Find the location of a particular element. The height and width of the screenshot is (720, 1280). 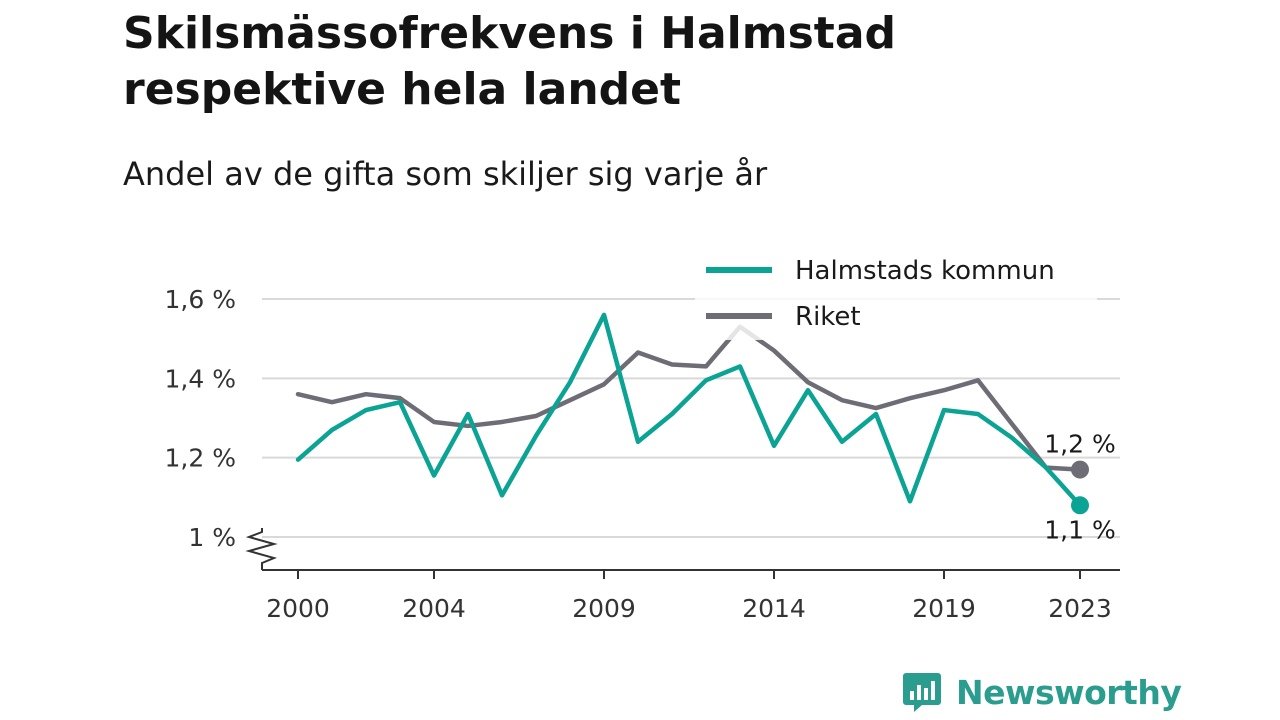

axis-break-icon is located at coordinates (261, 549).